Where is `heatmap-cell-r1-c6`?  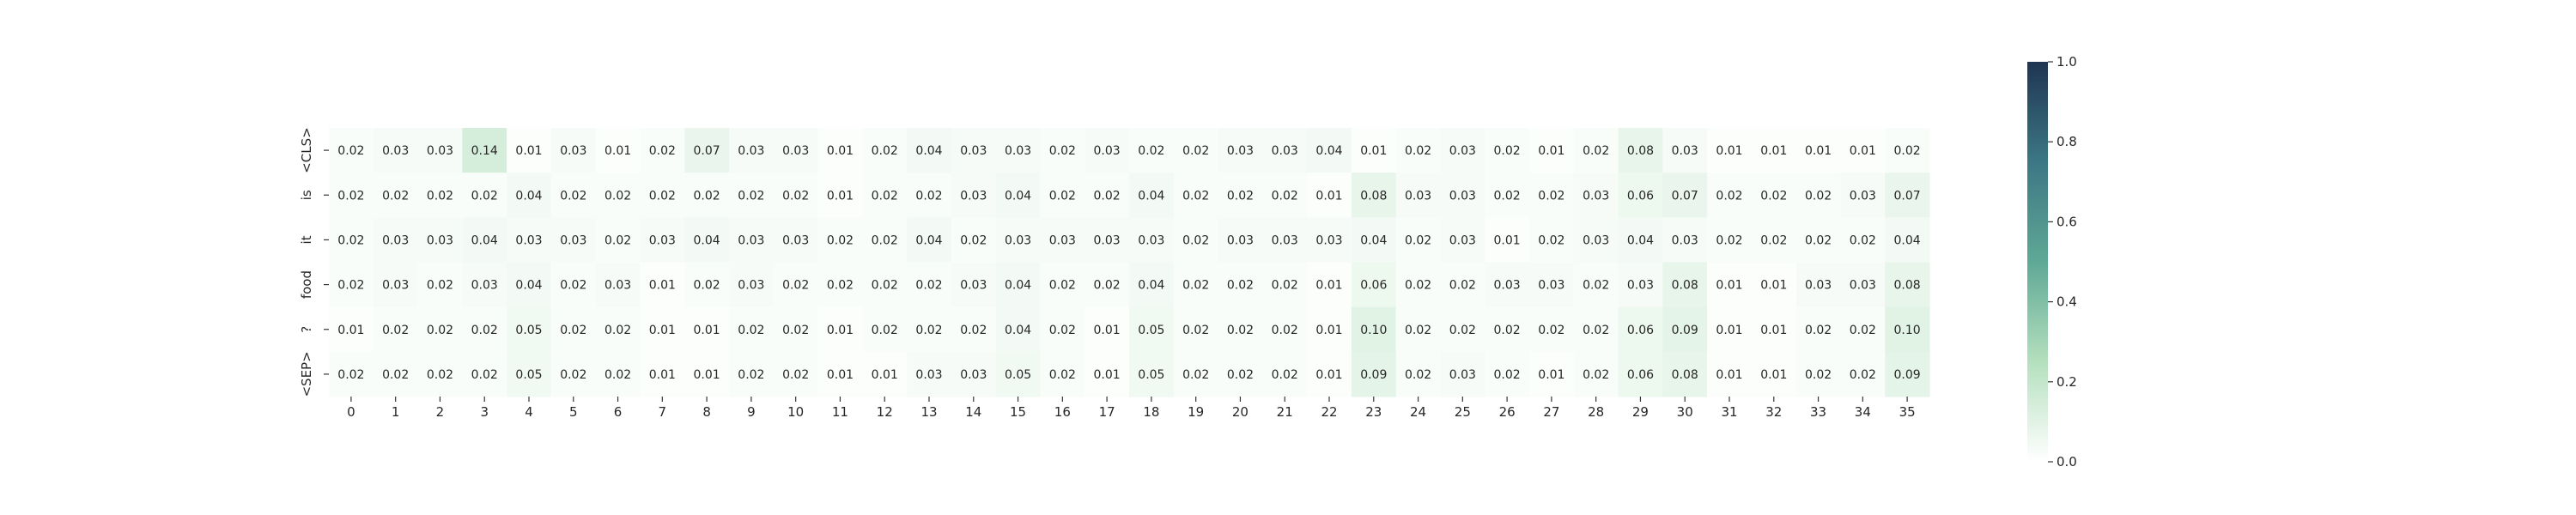
heatmap-cell-r1-c6 is located at coordinates (618, 195).